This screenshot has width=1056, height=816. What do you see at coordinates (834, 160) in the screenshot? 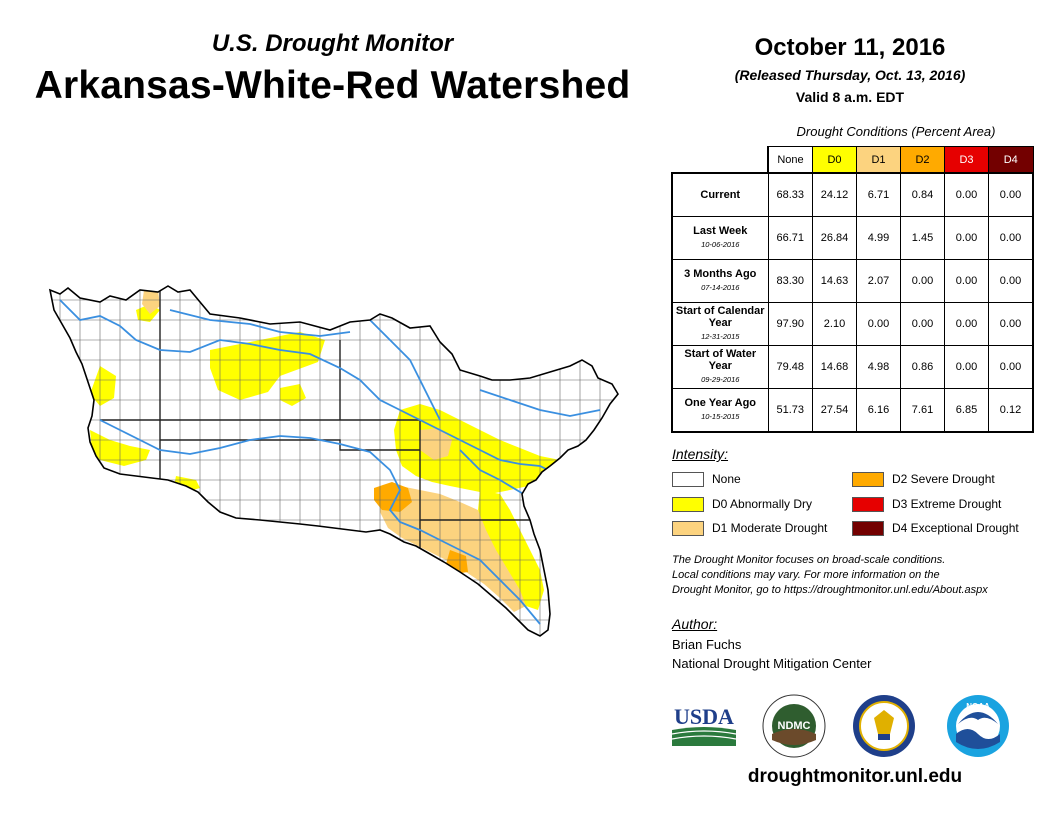
I see `col-d0: D0` at bounding box center [834, 160].